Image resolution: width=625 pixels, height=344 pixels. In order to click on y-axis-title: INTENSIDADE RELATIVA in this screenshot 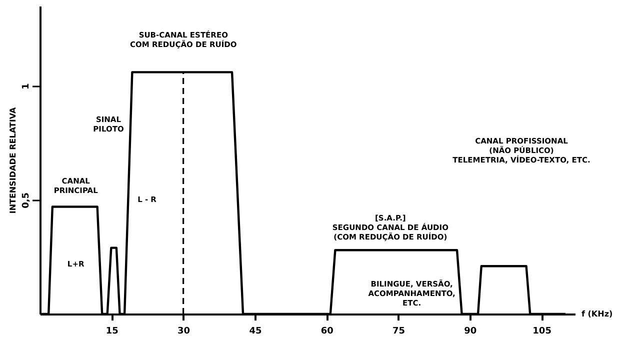, I will do `click(13, 160)`.